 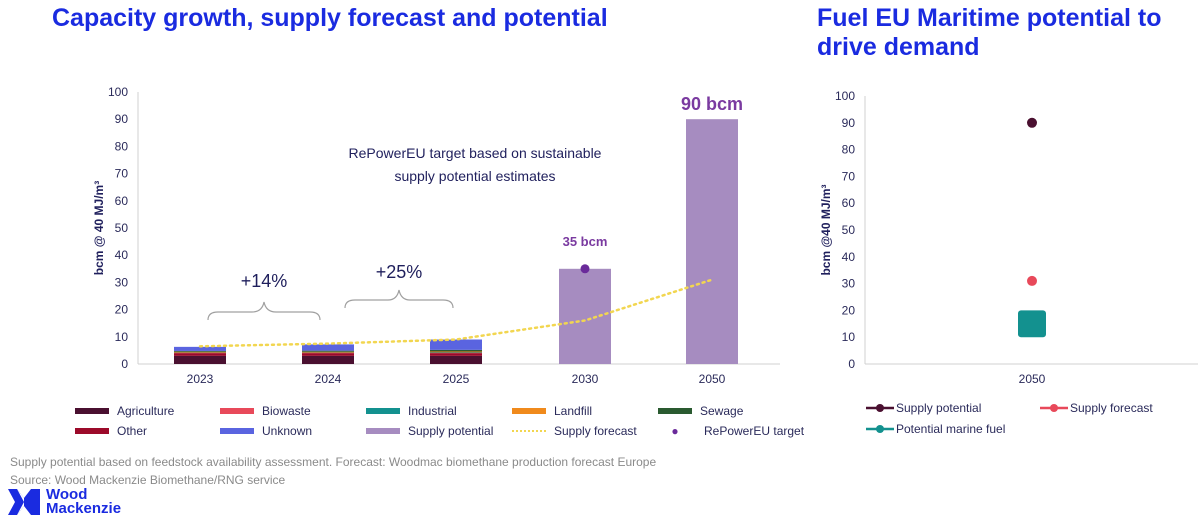 What do you see at coordinates (712, 379) in the screenshot?
I see `left-x-tick-2050: 2050` at bounding box center [712, 379].